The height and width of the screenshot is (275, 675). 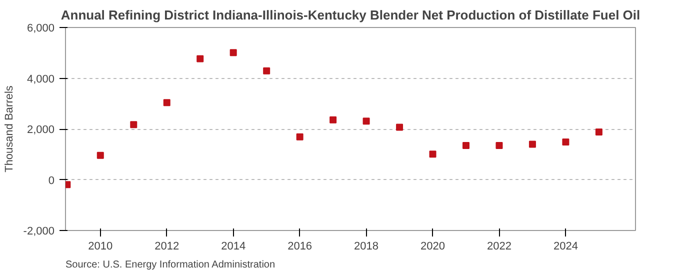 I want to click on x-tick-label: 2010, so click(x=100, y=246).